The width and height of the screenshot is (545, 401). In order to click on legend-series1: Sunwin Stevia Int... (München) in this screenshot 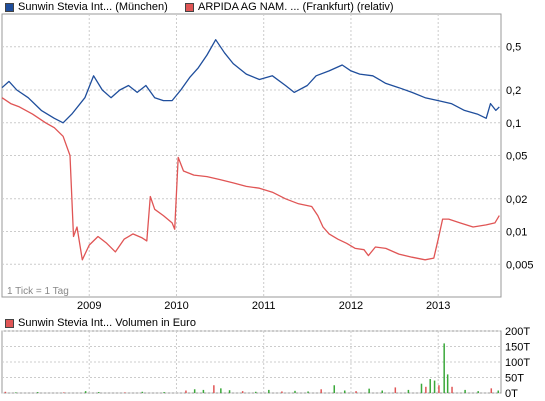, I will do `click(86, 7)`.